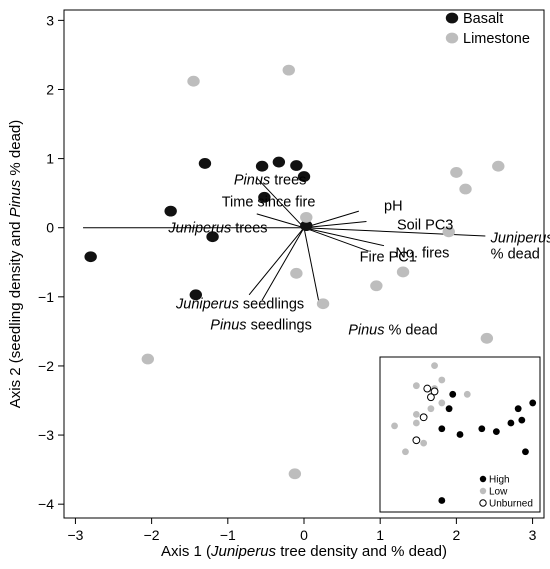 The image size is (550, 569). I want to click on vector-label: % dead, so click(515, 254).